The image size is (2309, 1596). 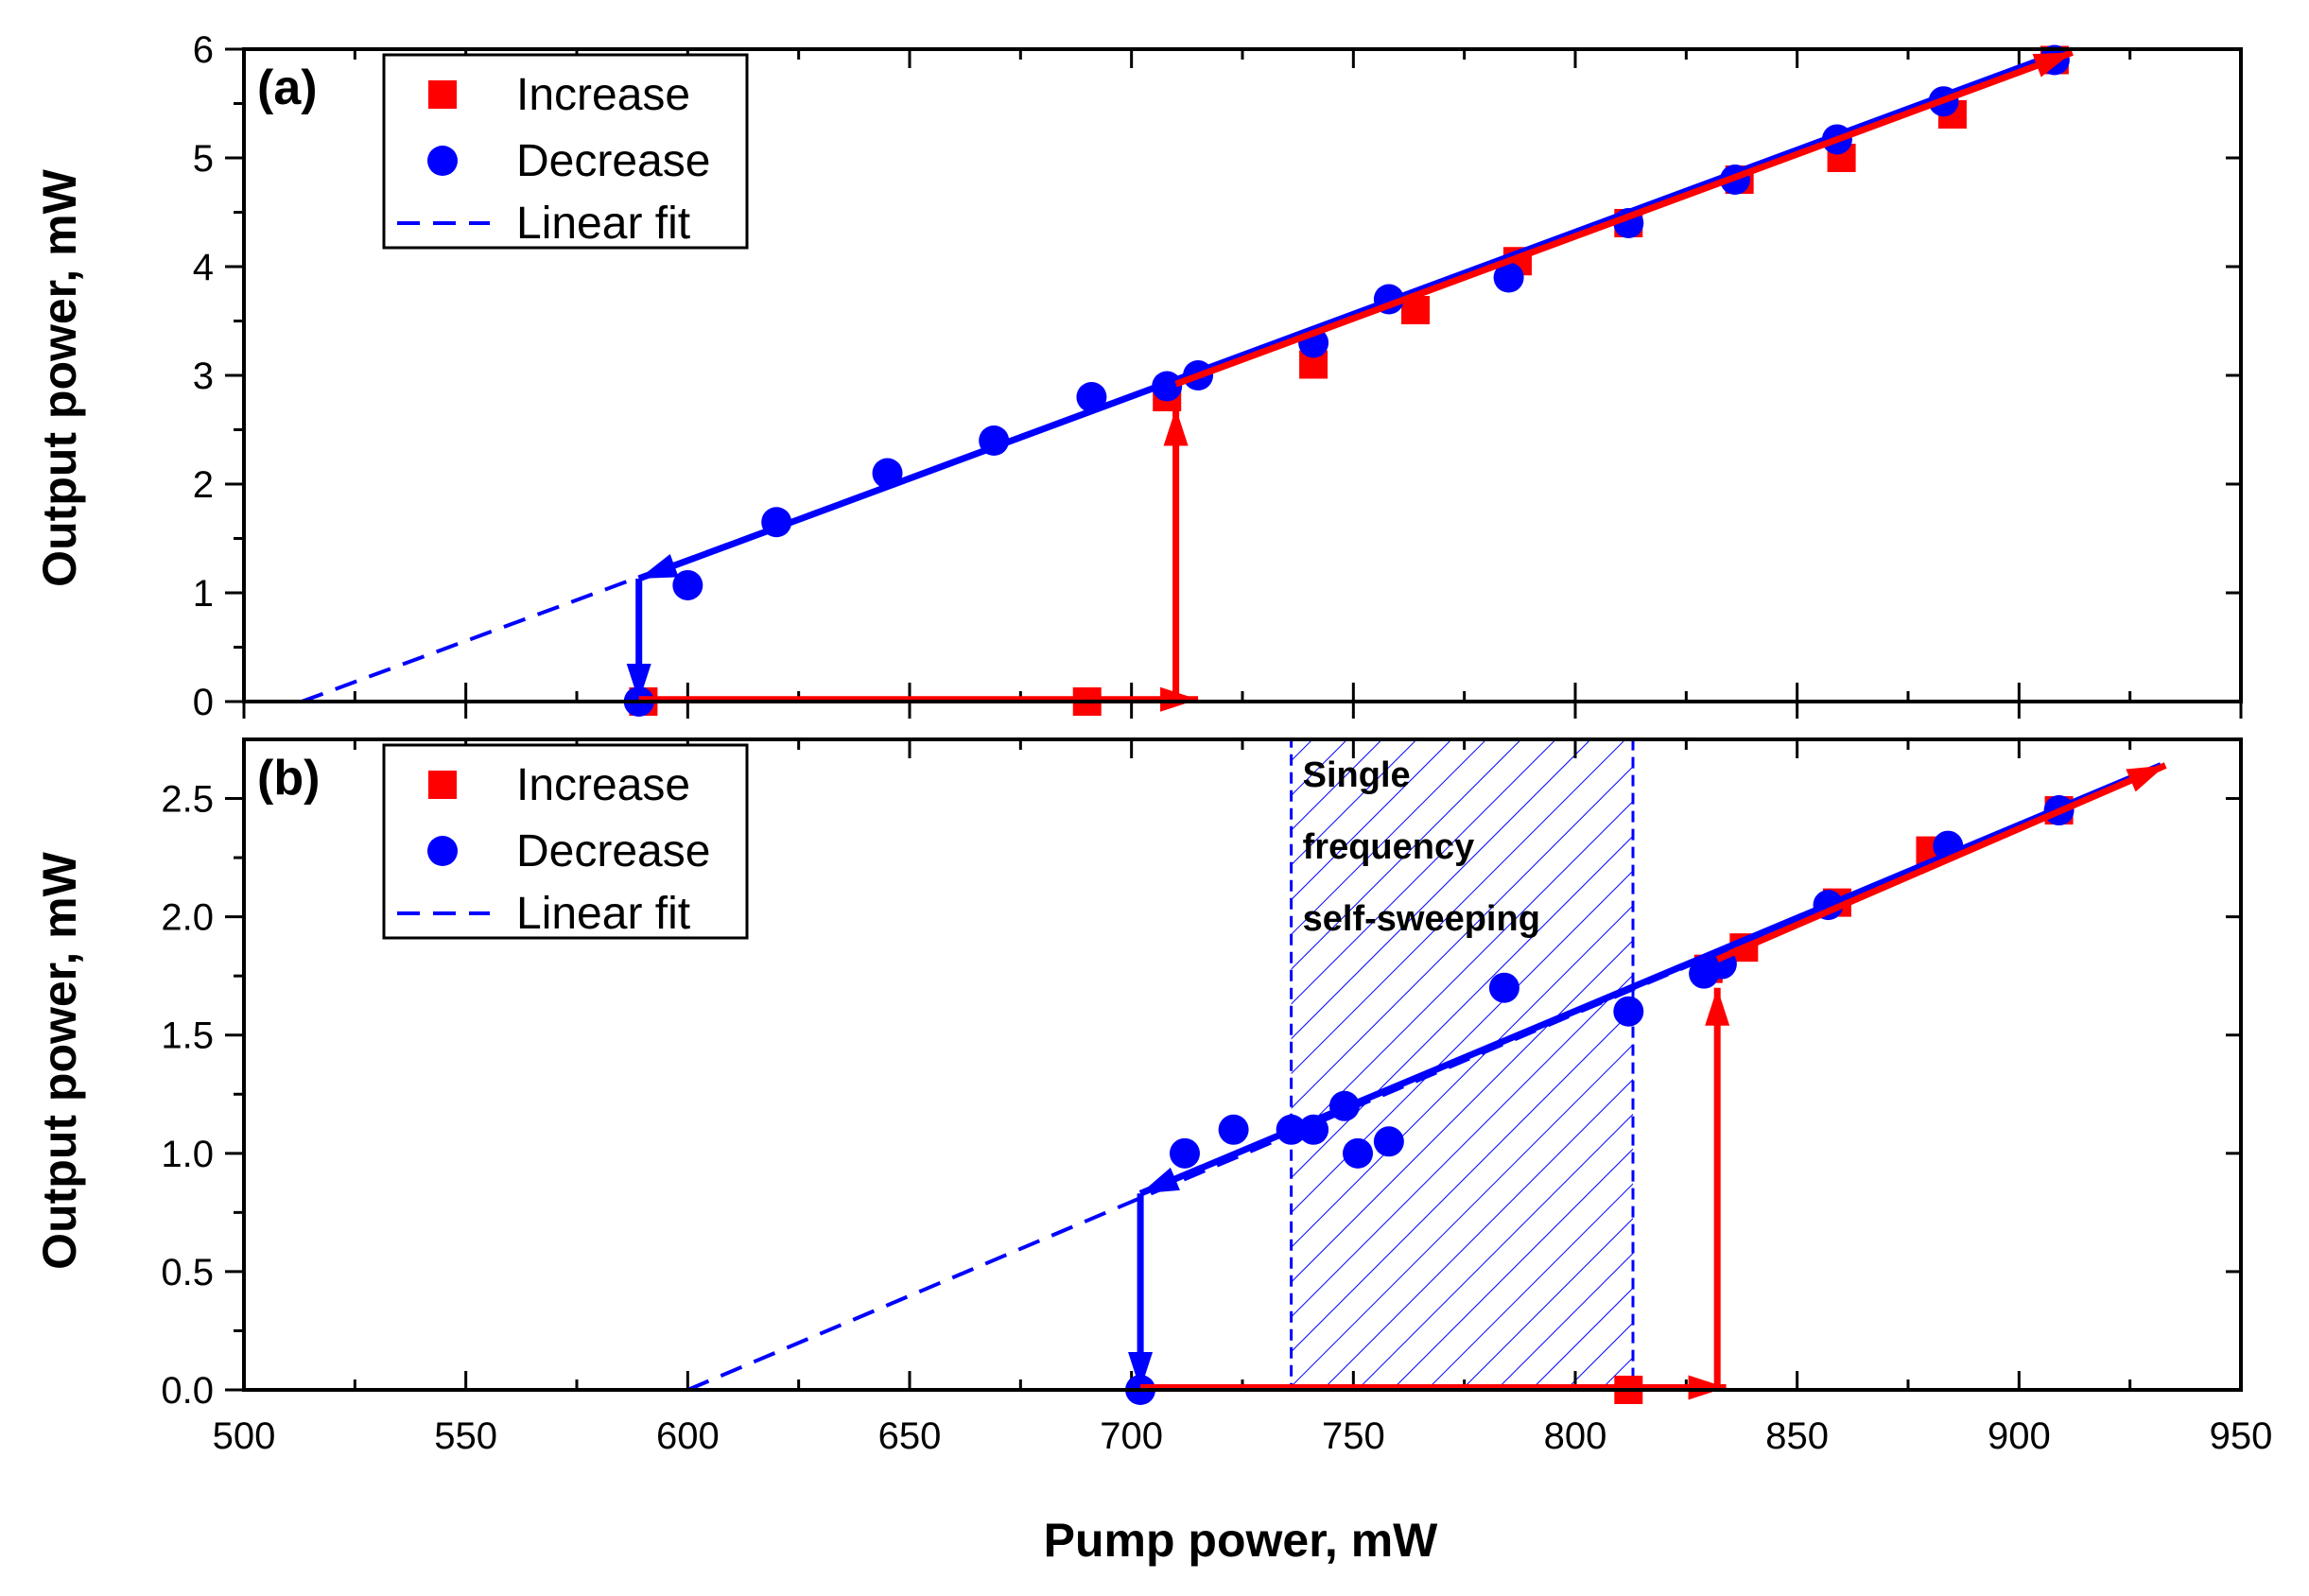 I want to click on shaded-region, so click(x=1462, y=1064).